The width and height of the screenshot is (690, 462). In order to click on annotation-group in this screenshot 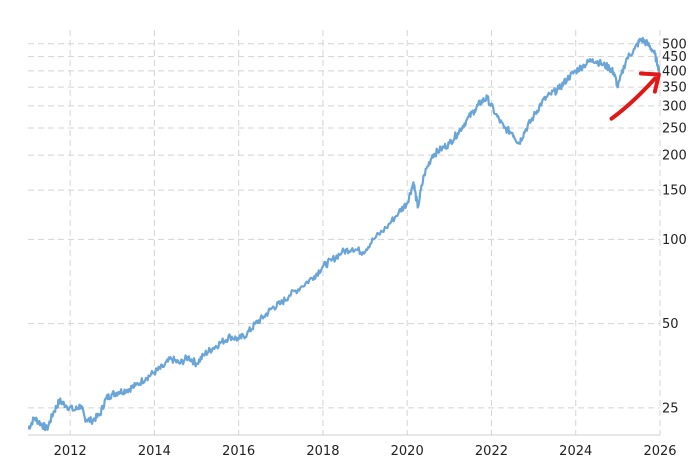, I will do `click(635, 96)`.